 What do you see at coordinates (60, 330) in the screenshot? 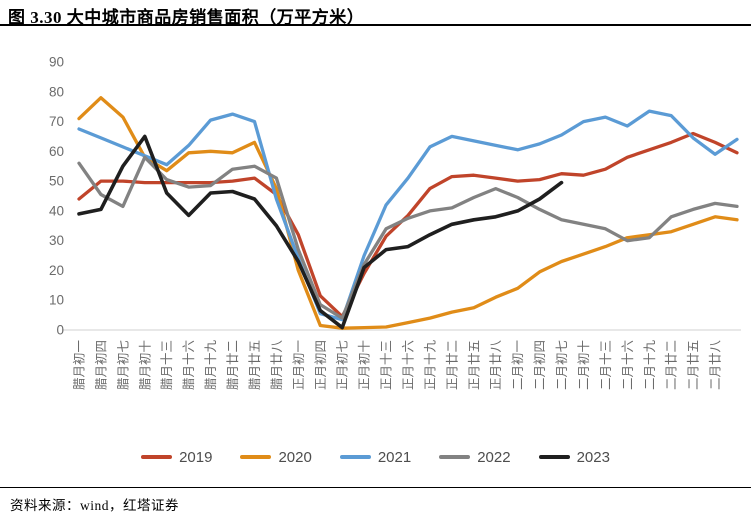
I see `y-tick-label: 0` at bounding box center [60, 330].